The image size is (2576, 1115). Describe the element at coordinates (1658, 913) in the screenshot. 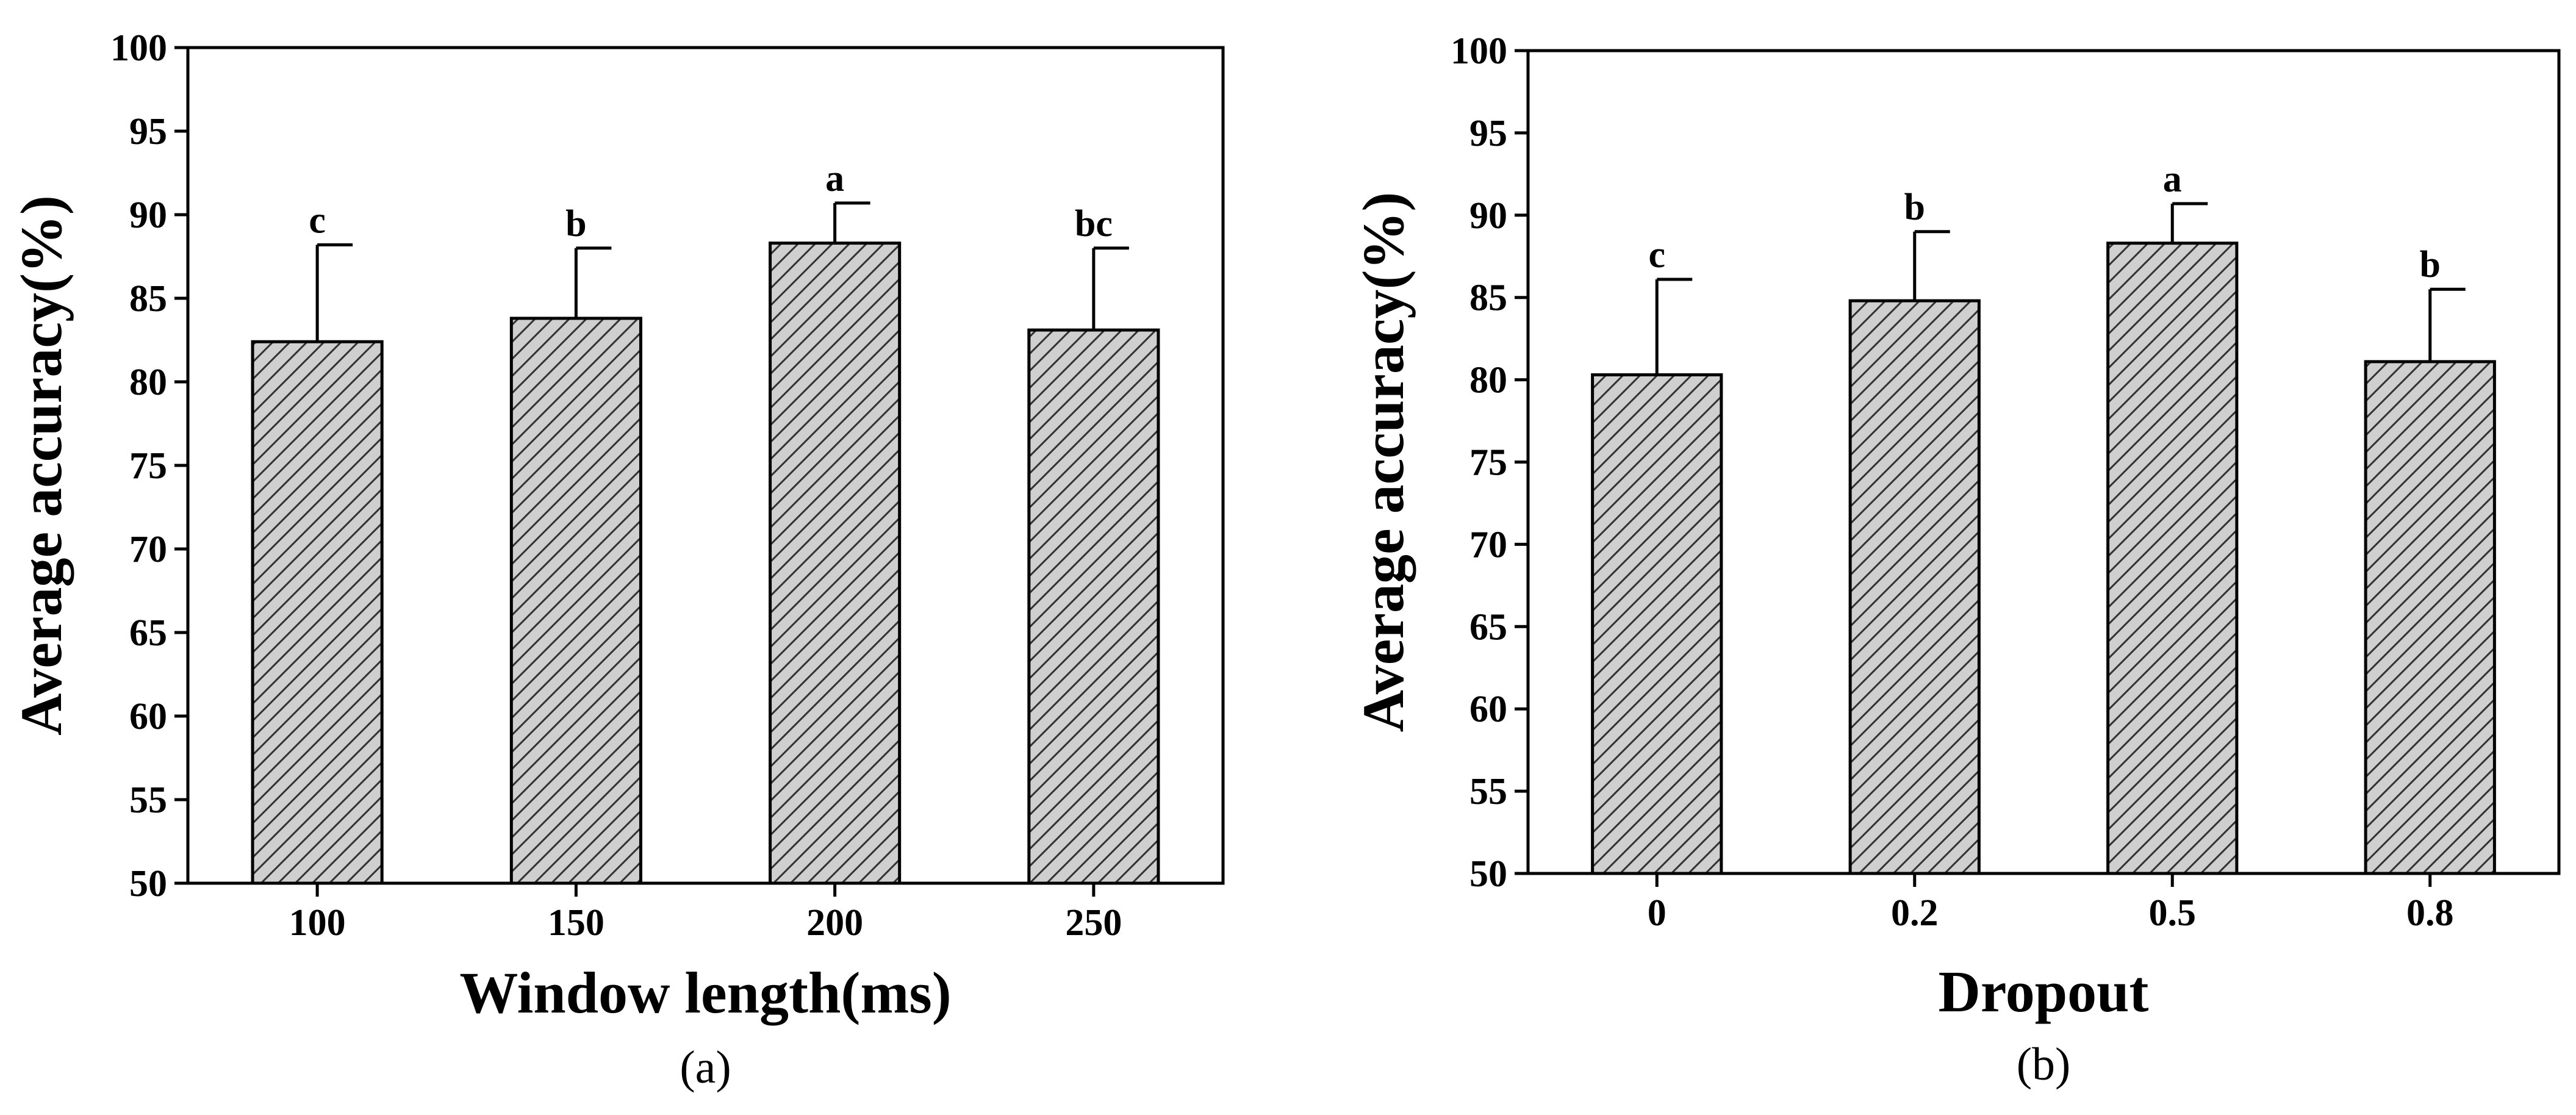

I see `x-tick-label: 0` at that location.